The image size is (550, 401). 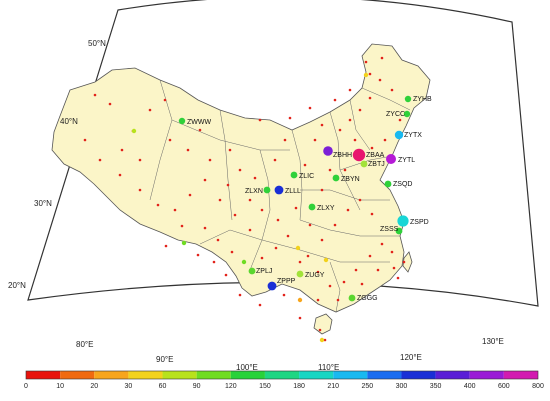 What do you see at coordinates (436, 386) in the screenshot?
I see `colorbar-tick-label: 350` at bounding box center [436, 386].